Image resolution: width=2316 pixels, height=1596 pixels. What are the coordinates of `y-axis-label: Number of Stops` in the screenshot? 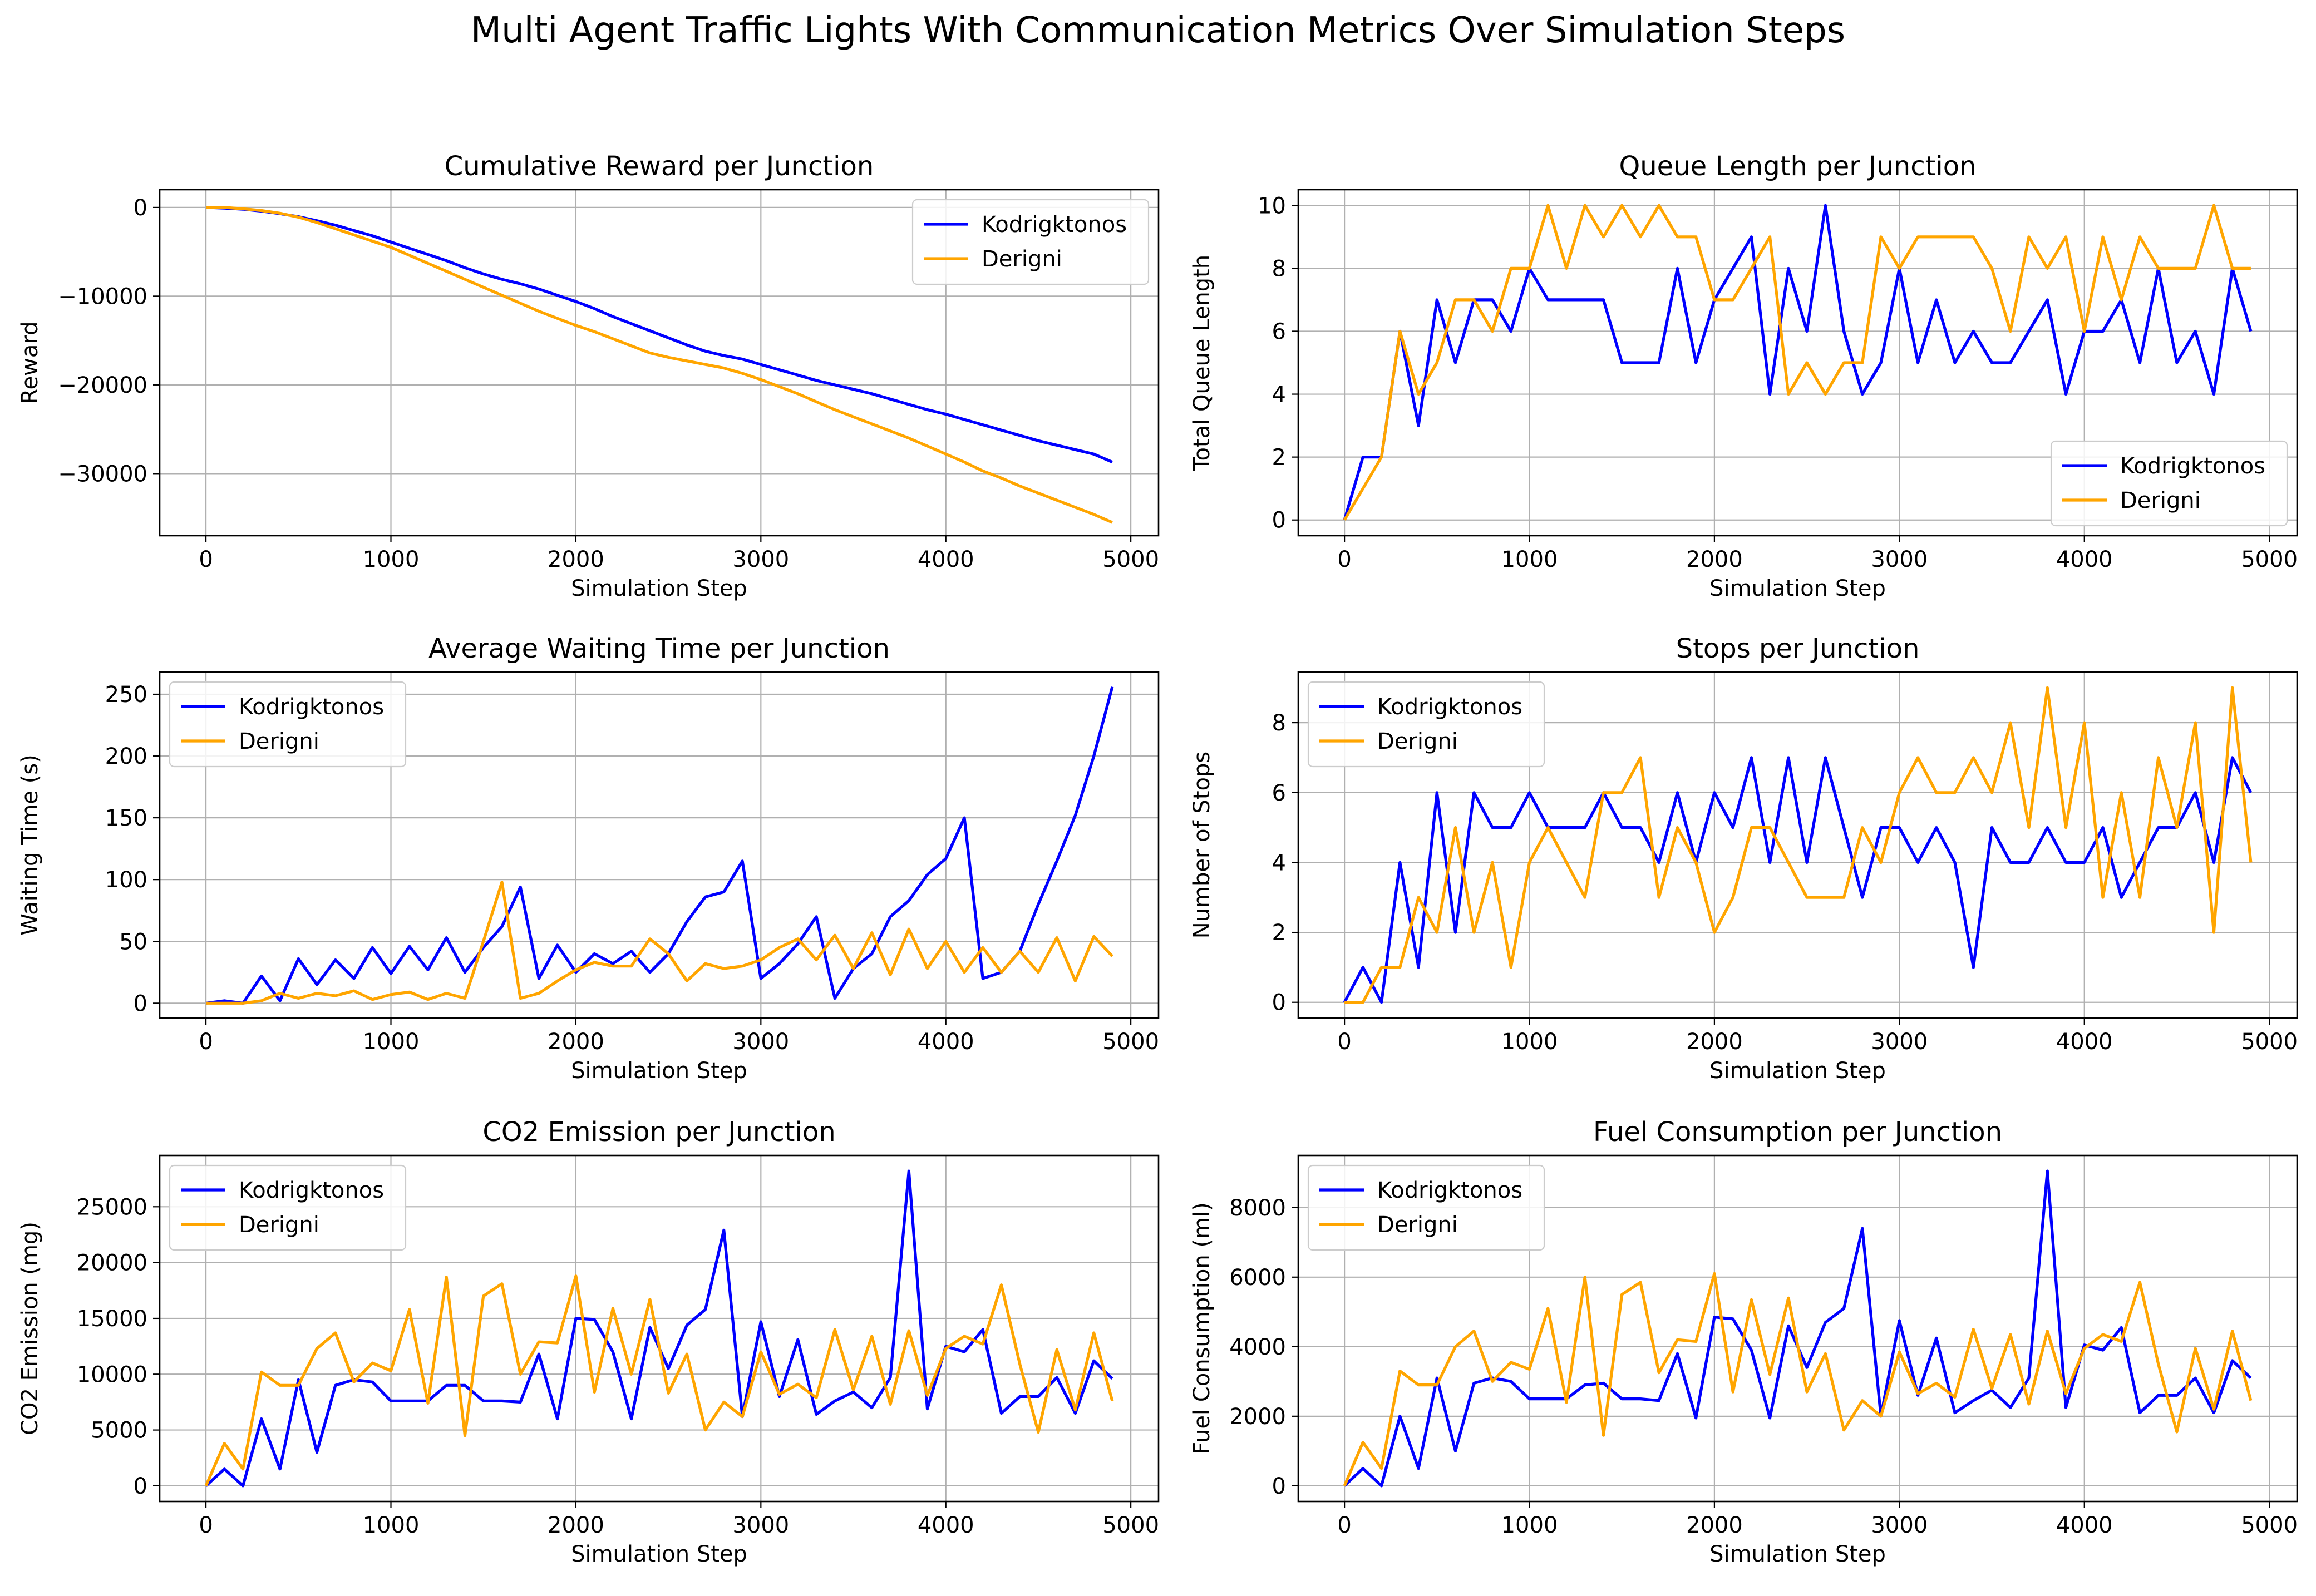 It's located at (1202, 845).